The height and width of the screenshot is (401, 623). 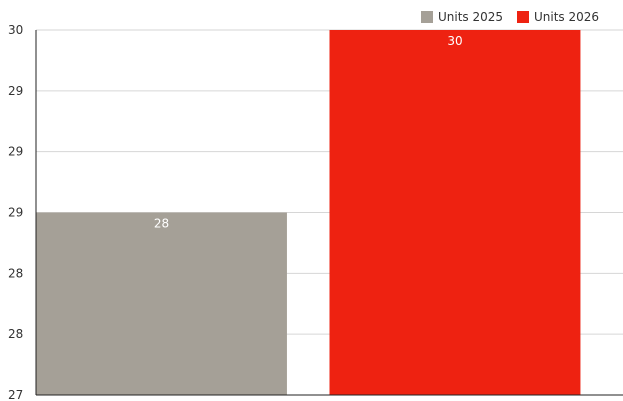 What do you see at coordinates (161, 224) in the screenshot?
I see `bar-value-label: 28` at bounding box center [161, 224].